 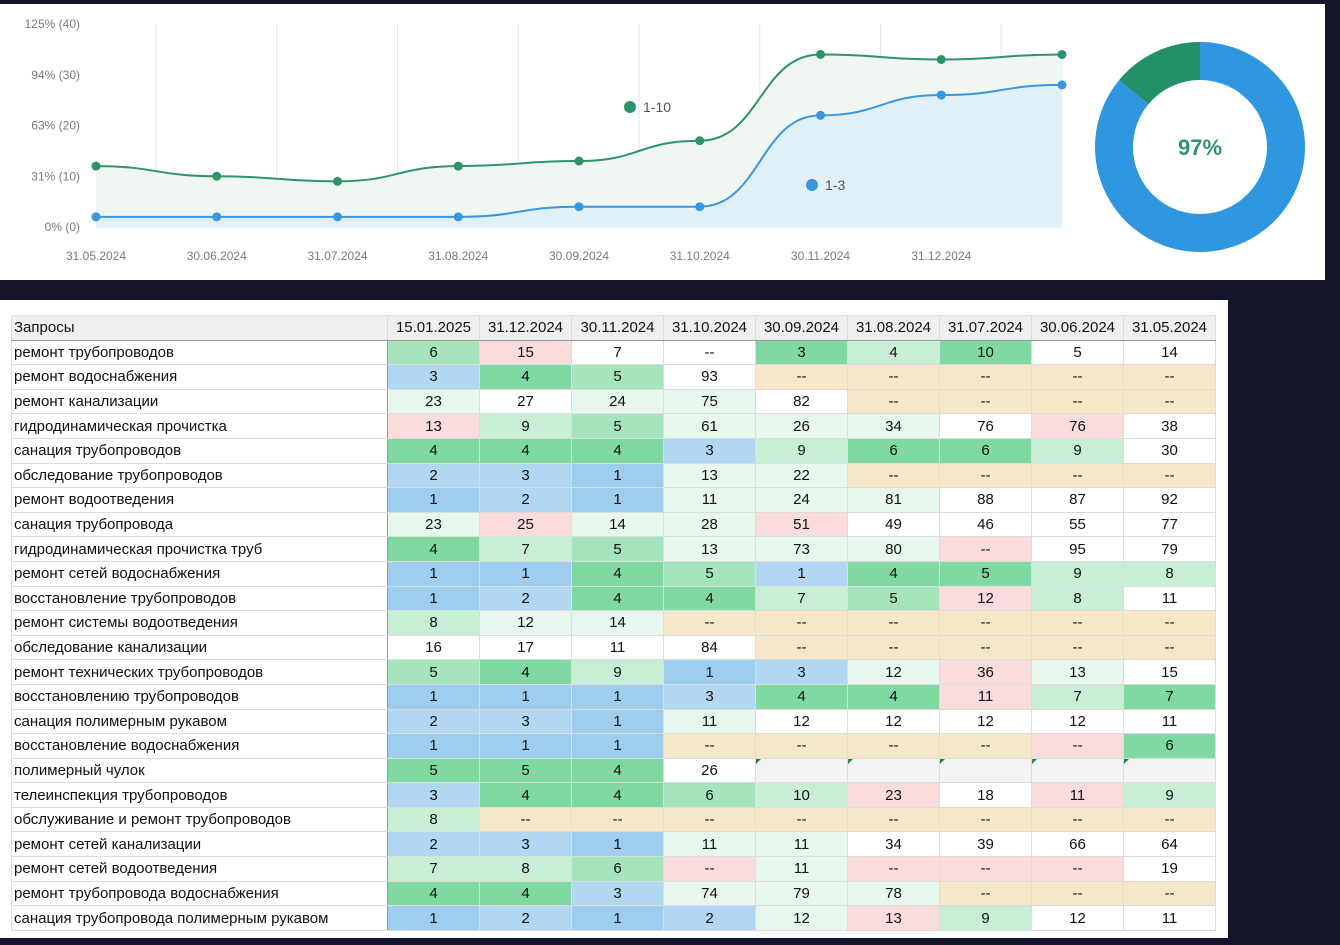 What do you see at coordinates (709, 647) in the screenshot?
I see `position-cell: 84` at bounding box center [709, 647].